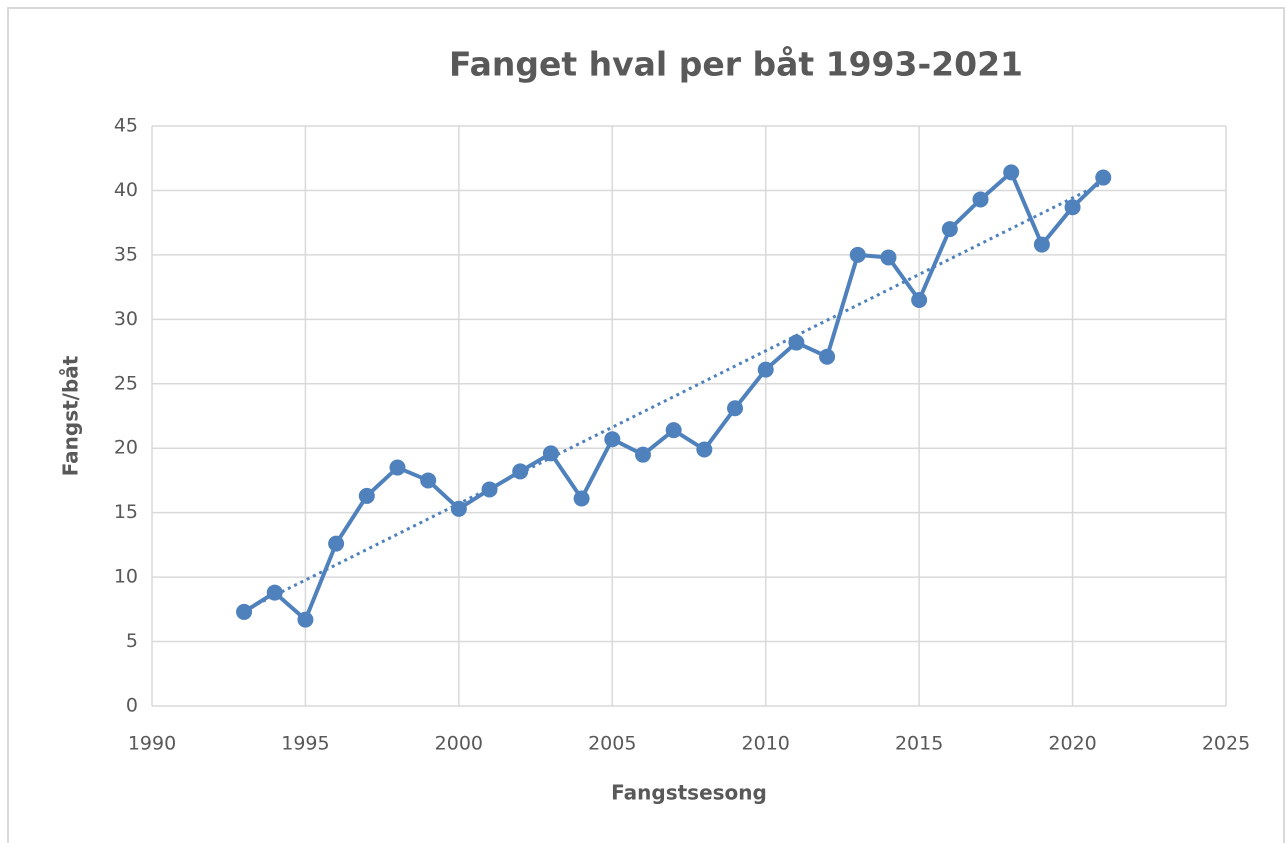 Image resolution: width=1286 pixels, height=843 pixels. What do you see at coordinates (766, 744) in the screenshot?
I see `x-tick-label: 2010` at bounding box center [766, 744].